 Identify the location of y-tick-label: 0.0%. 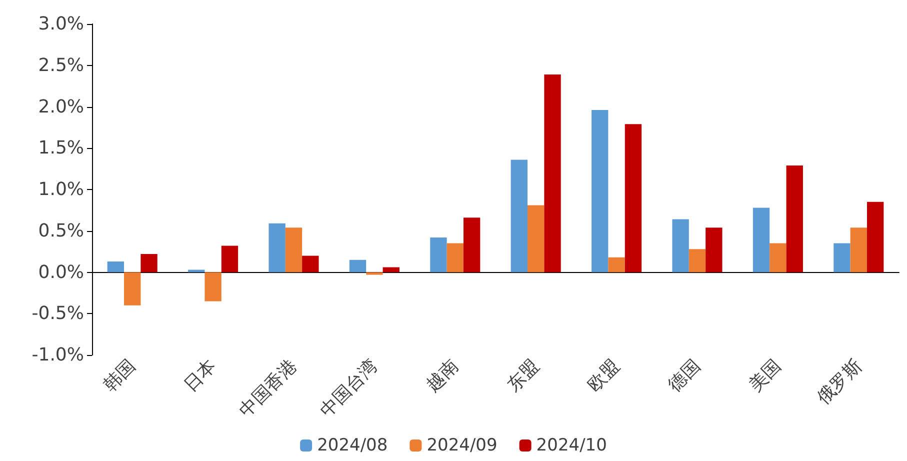
(61, 272).